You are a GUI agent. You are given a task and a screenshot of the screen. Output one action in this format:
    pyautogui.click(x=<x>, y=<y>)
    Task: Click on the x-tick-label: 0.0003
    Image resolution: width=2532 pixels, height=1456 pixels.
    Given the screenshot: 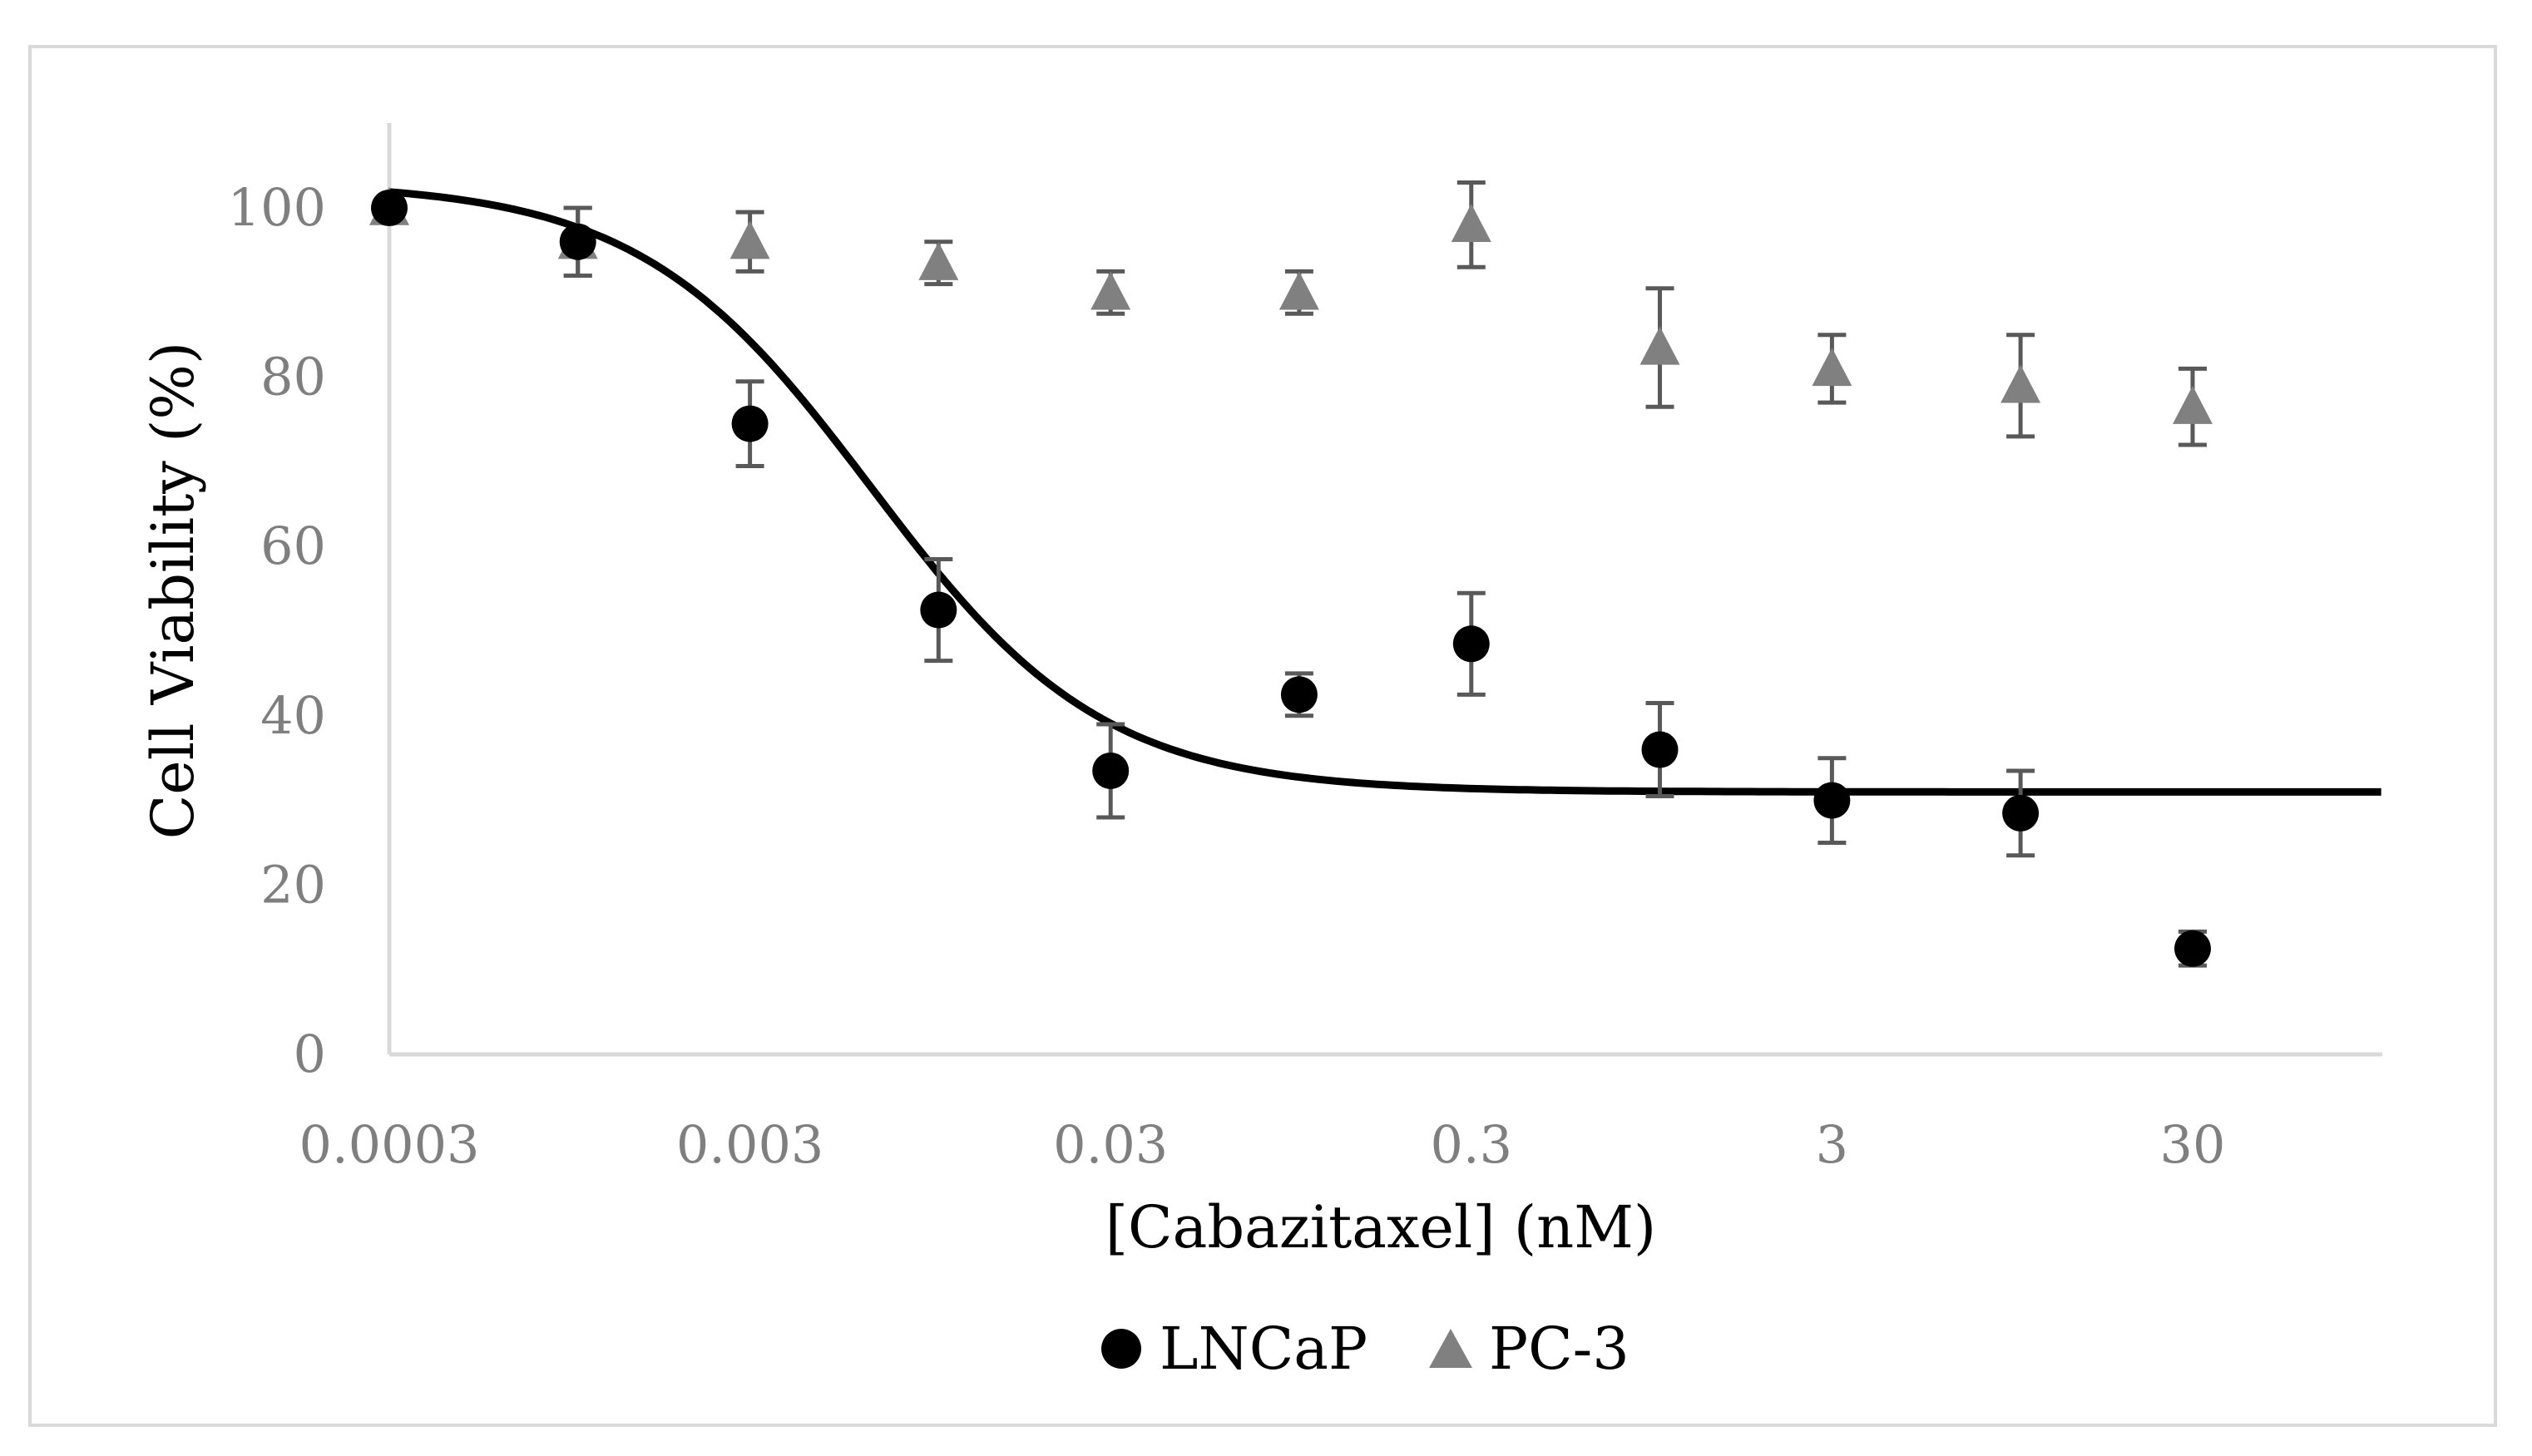 What is the action you would take?
    pyautogui.click(x=389, y=1144)
    